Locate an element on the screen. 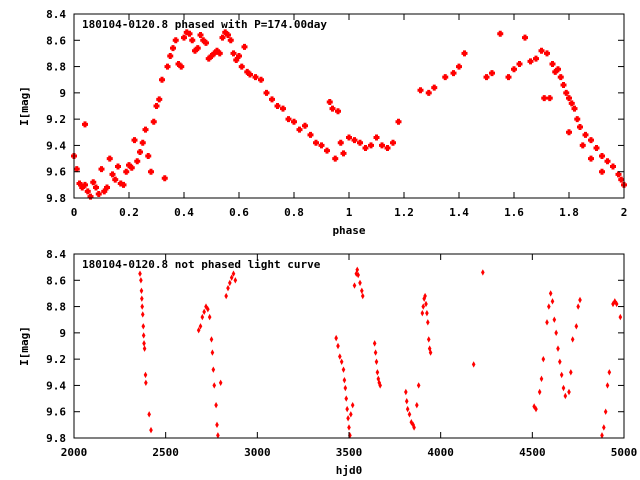  phased-plot-title: 180104-0120.8 phased with P=174.00day is located at coordinates (204, 24).